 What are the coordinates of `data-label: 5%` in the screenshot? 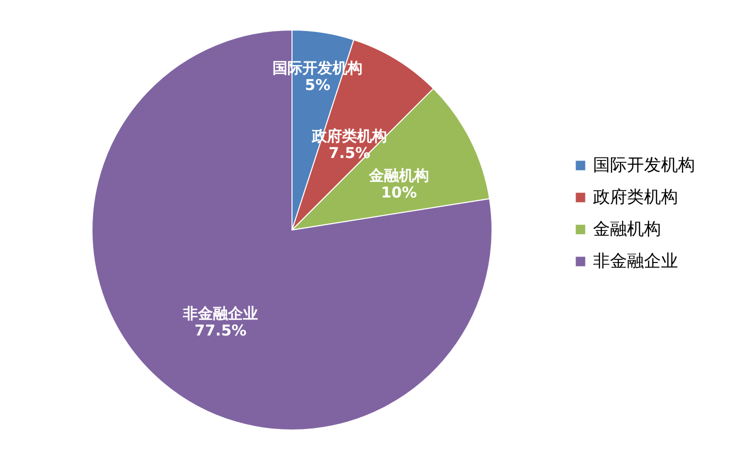 It's located at (317, 85).